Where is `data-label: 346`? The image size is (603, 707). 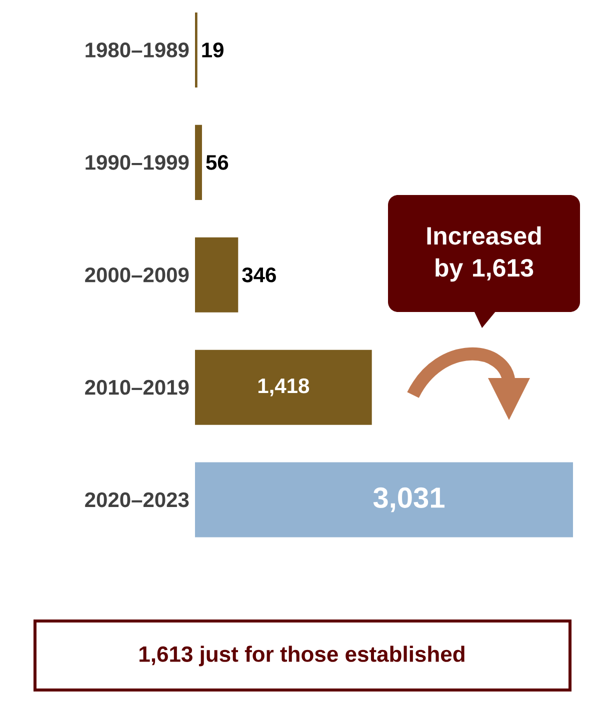 data-label: 346 is located at coordinates (259, 274).